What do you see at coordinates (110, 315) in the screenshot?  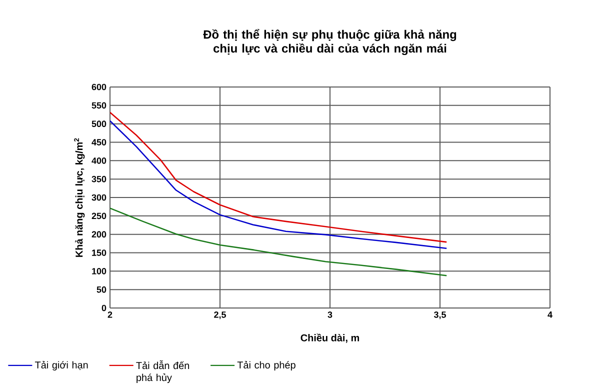 I see `x-tick-label: 2` at bounding box center [110, 315].